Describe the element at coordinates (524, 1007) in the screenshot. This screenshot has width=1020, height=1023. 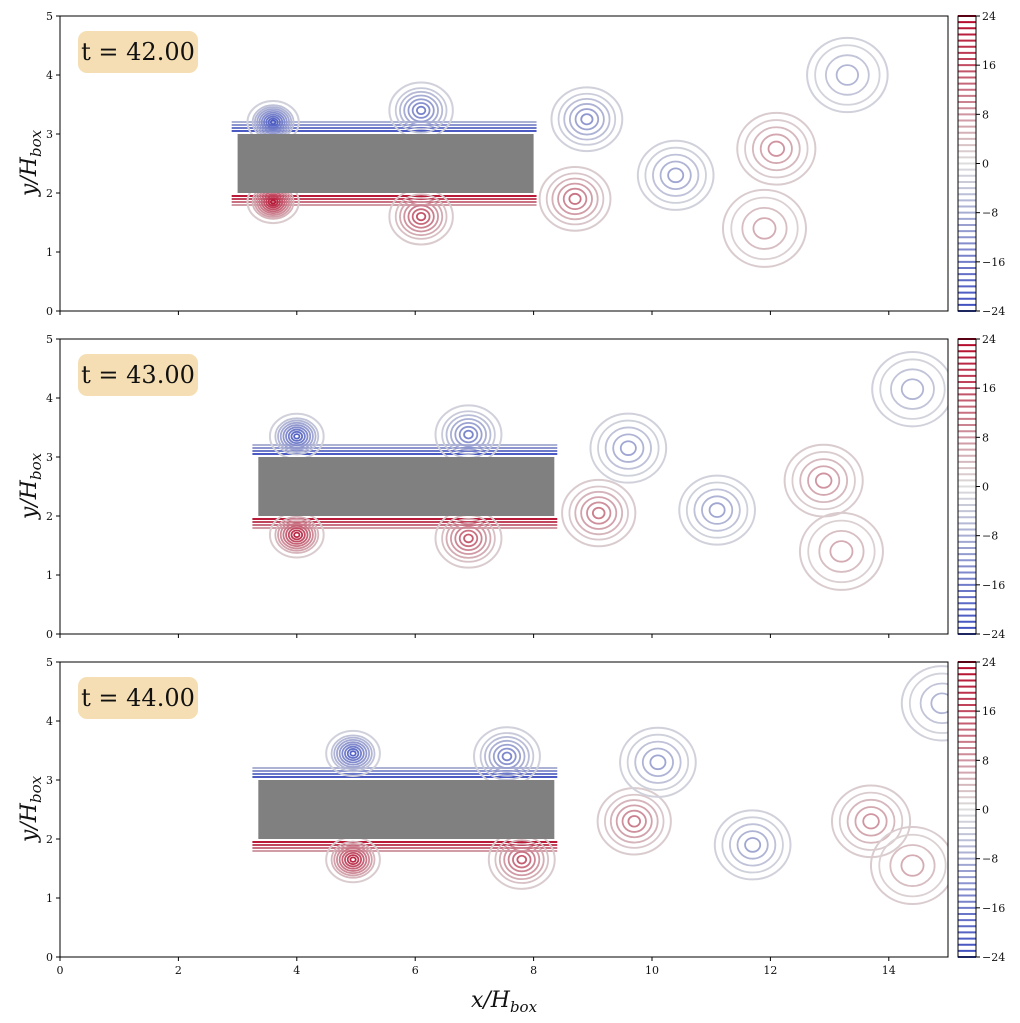
I see `x-axis-label-sub: box` at that location.